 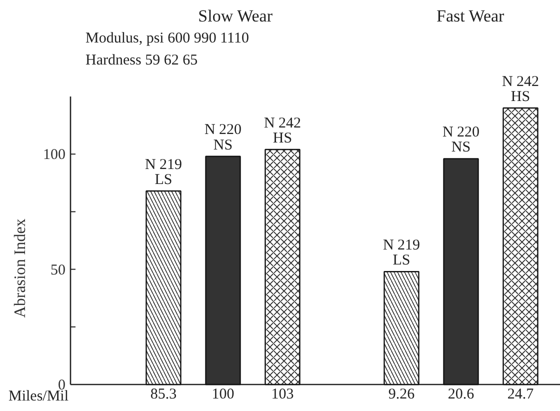 What do you see at coordinates (54, 155) in the screenshot?
I see `y-tick-label: 100` at bounding box center [54, 155].